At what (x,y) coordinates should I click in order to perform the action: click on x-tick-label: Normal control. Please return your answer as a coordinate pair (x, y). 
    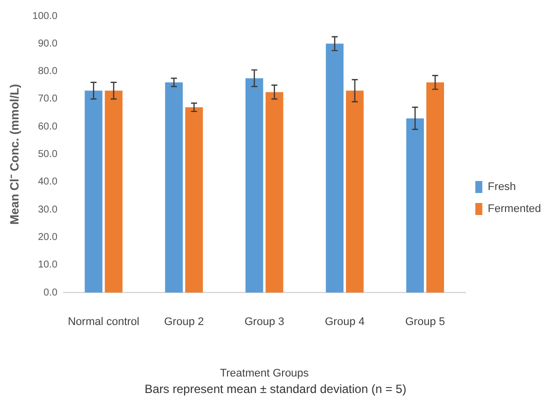
    Looking at the image, I should click on (104, 322).